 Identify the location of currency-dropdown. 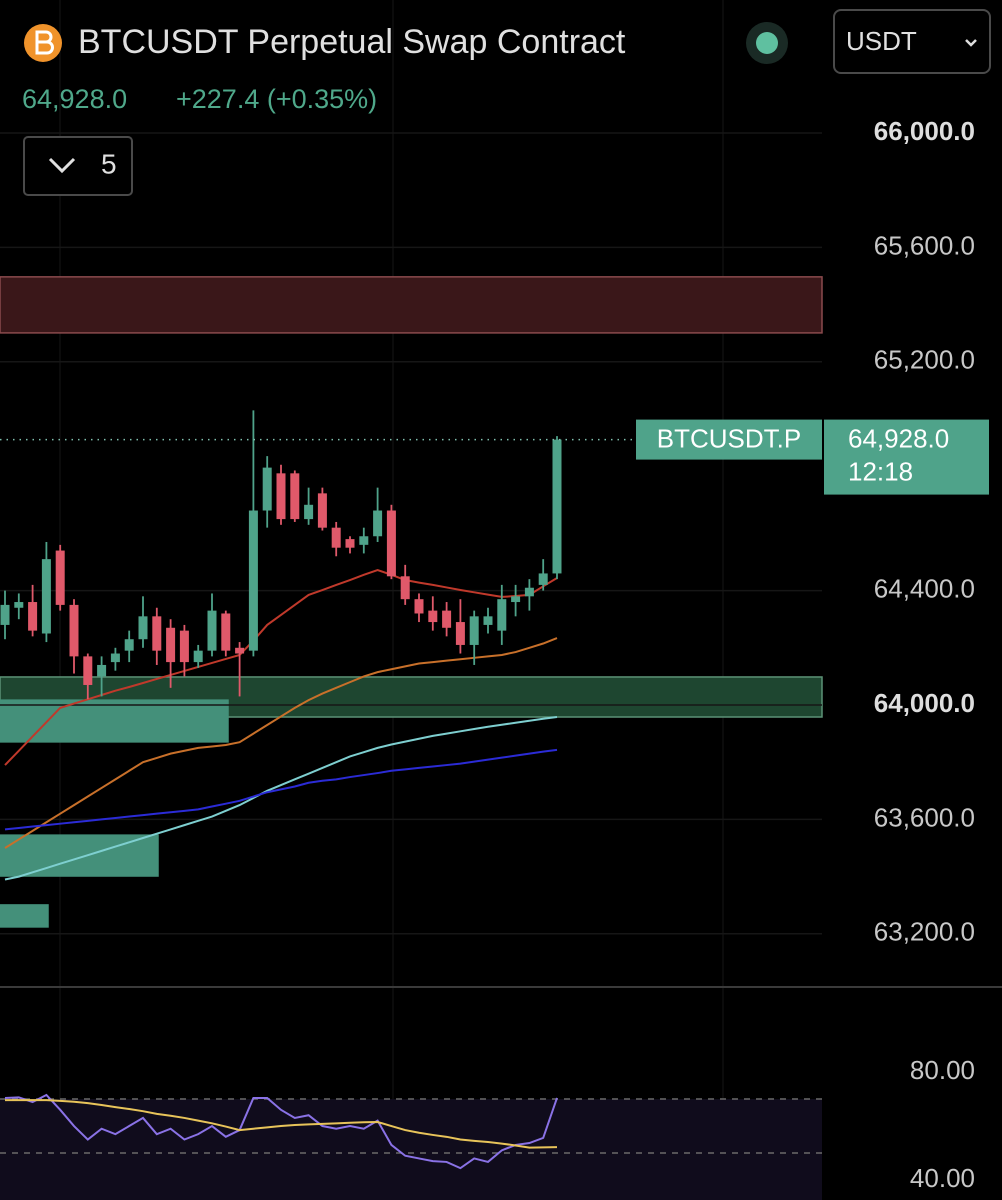
(912, 41).